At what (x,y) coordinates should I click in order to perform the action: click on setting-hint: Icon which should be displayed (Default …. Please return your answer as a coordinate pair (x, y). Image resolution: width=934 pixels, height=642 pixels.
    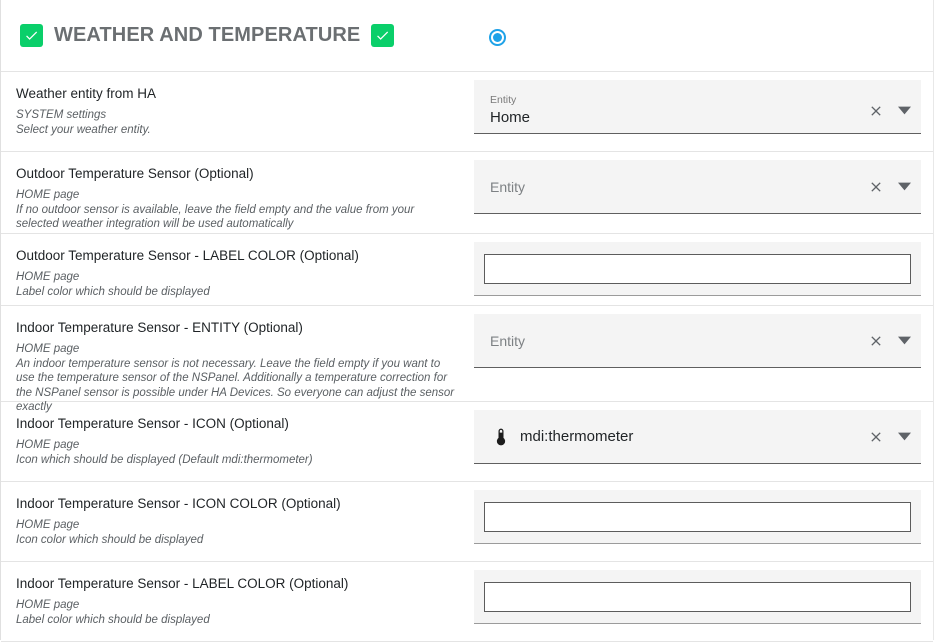
    Looking at the image, I should click on (164, 459).